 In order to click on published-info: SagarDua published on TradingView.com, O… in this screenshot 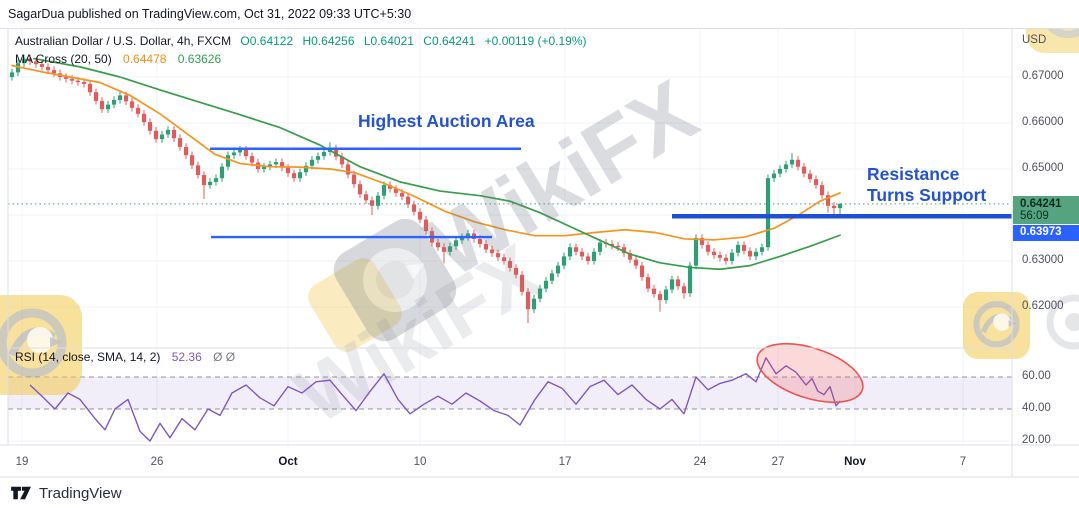, I will do `click(210, 14)`.